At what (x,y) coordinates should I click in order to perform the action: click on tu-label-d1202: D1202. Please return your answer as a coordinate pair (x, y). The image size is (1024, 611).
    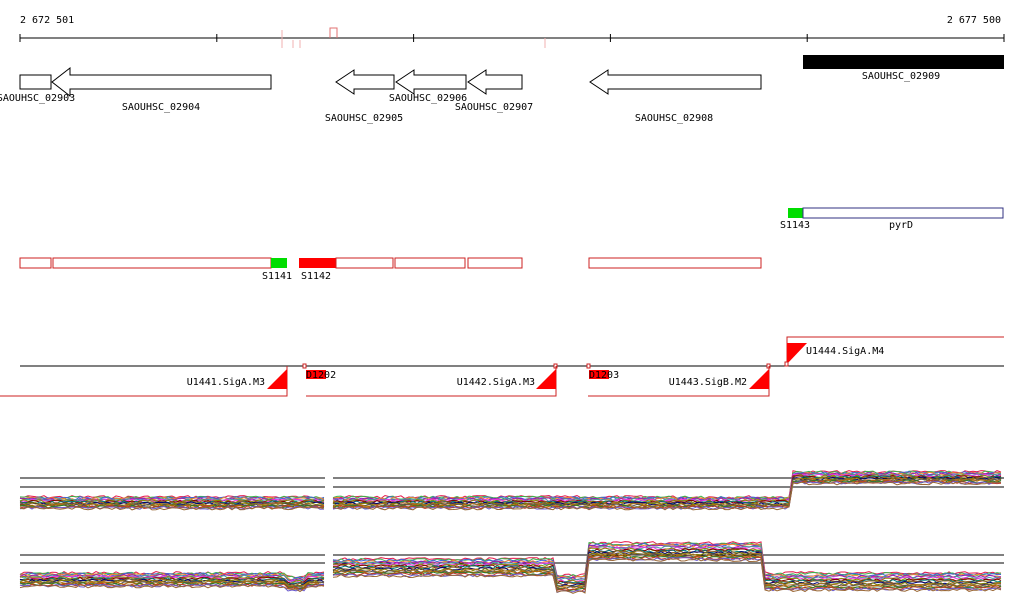
    Looking at the image, I should click on (321, 375).